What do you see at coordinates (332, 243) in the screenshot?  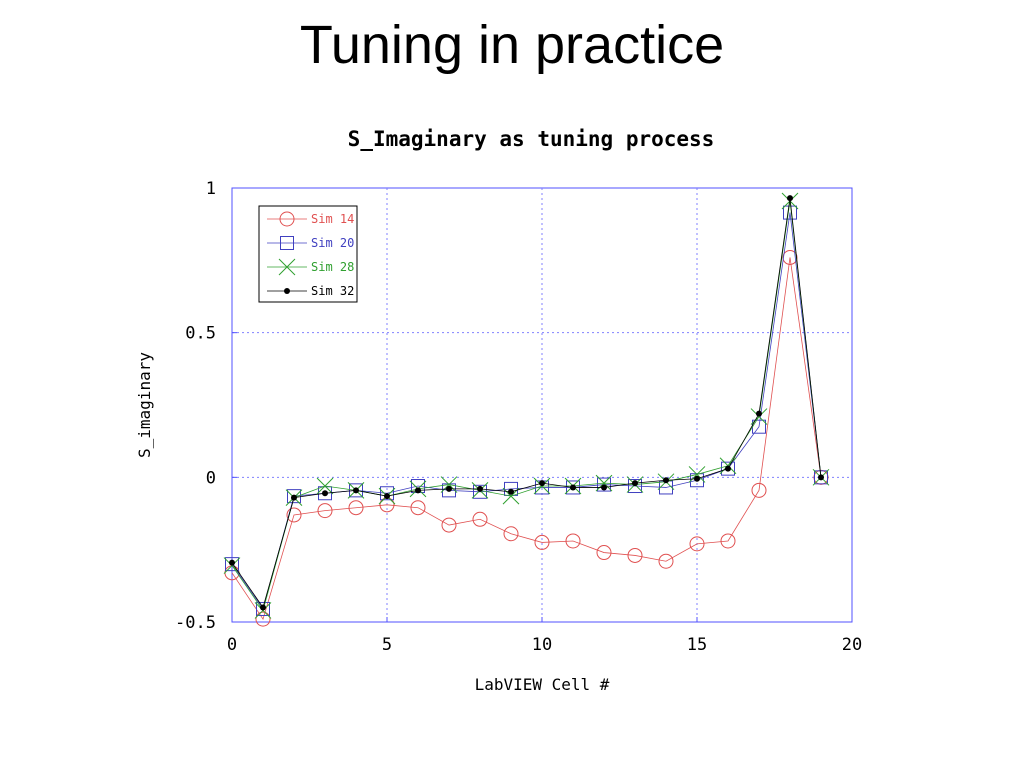 I see `legend-label: Sim 20` at bounding box center [332, 243].